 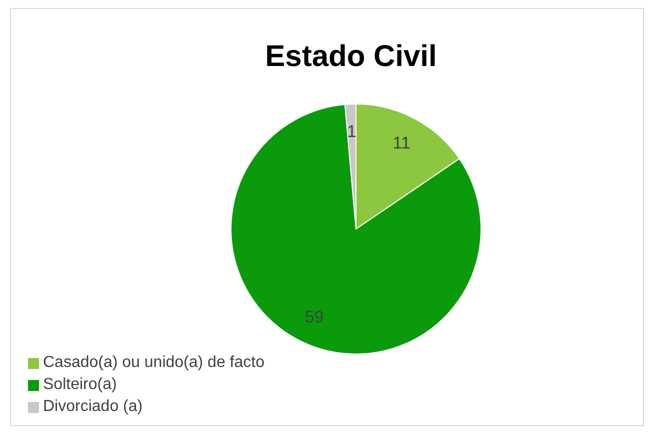 What do you see at coordinates (80, 385) in the screenshot?
I see `legend-label: Solteiro(a)` at bounding box center [80, 385].